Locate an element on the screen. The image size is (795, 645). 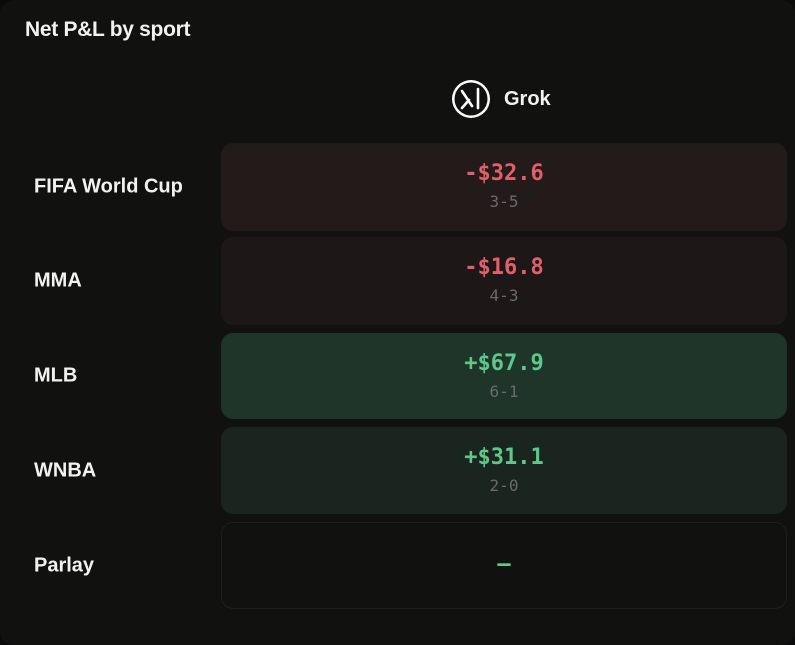
sport-label: WNBA is located at coordinates (65, 470).